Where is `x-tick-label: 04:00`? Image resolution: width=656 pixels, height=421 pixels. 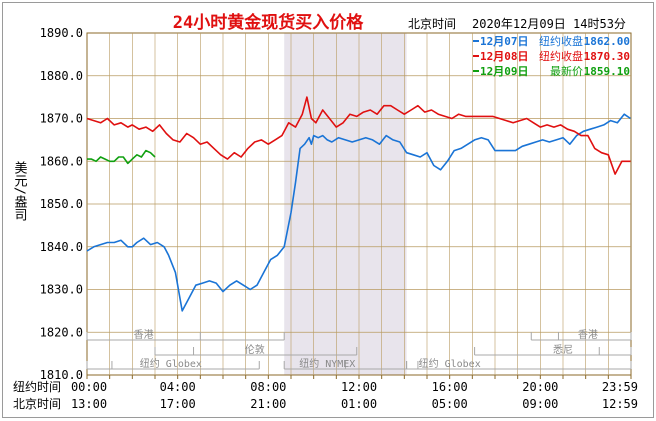
x-tick-label: 04:00 is located at coordinates (178, 387).